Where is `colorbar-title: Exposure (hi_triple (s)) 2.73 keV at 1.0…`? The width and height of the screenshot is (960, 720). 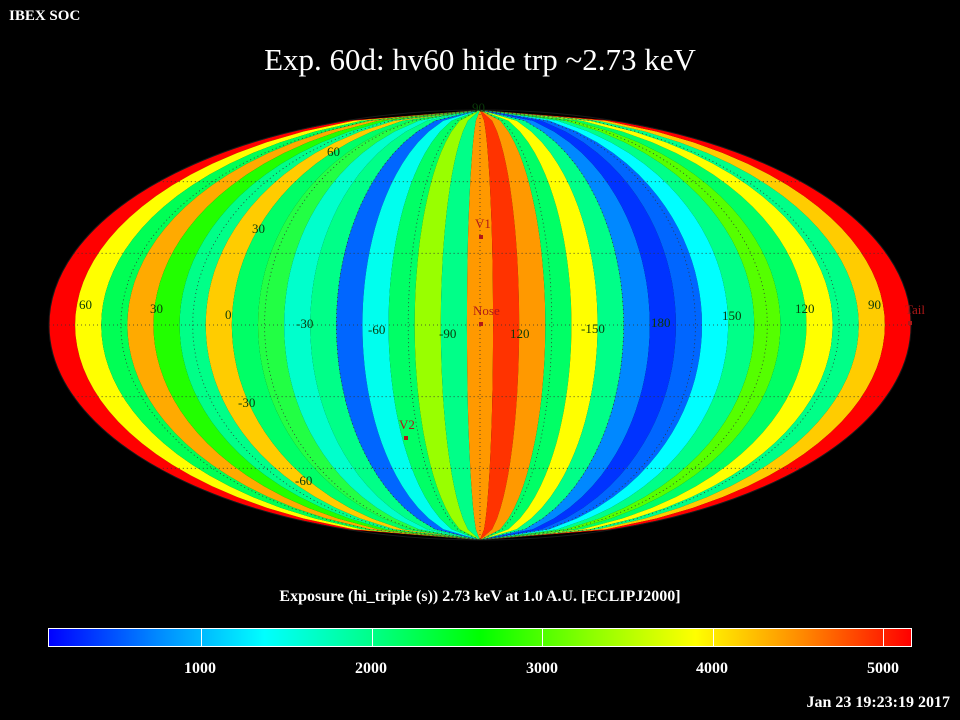 colorbar-title: Exposure (hi_triple (s)) 2.73 keV at 1.0… is located at coordinates (480, 596).